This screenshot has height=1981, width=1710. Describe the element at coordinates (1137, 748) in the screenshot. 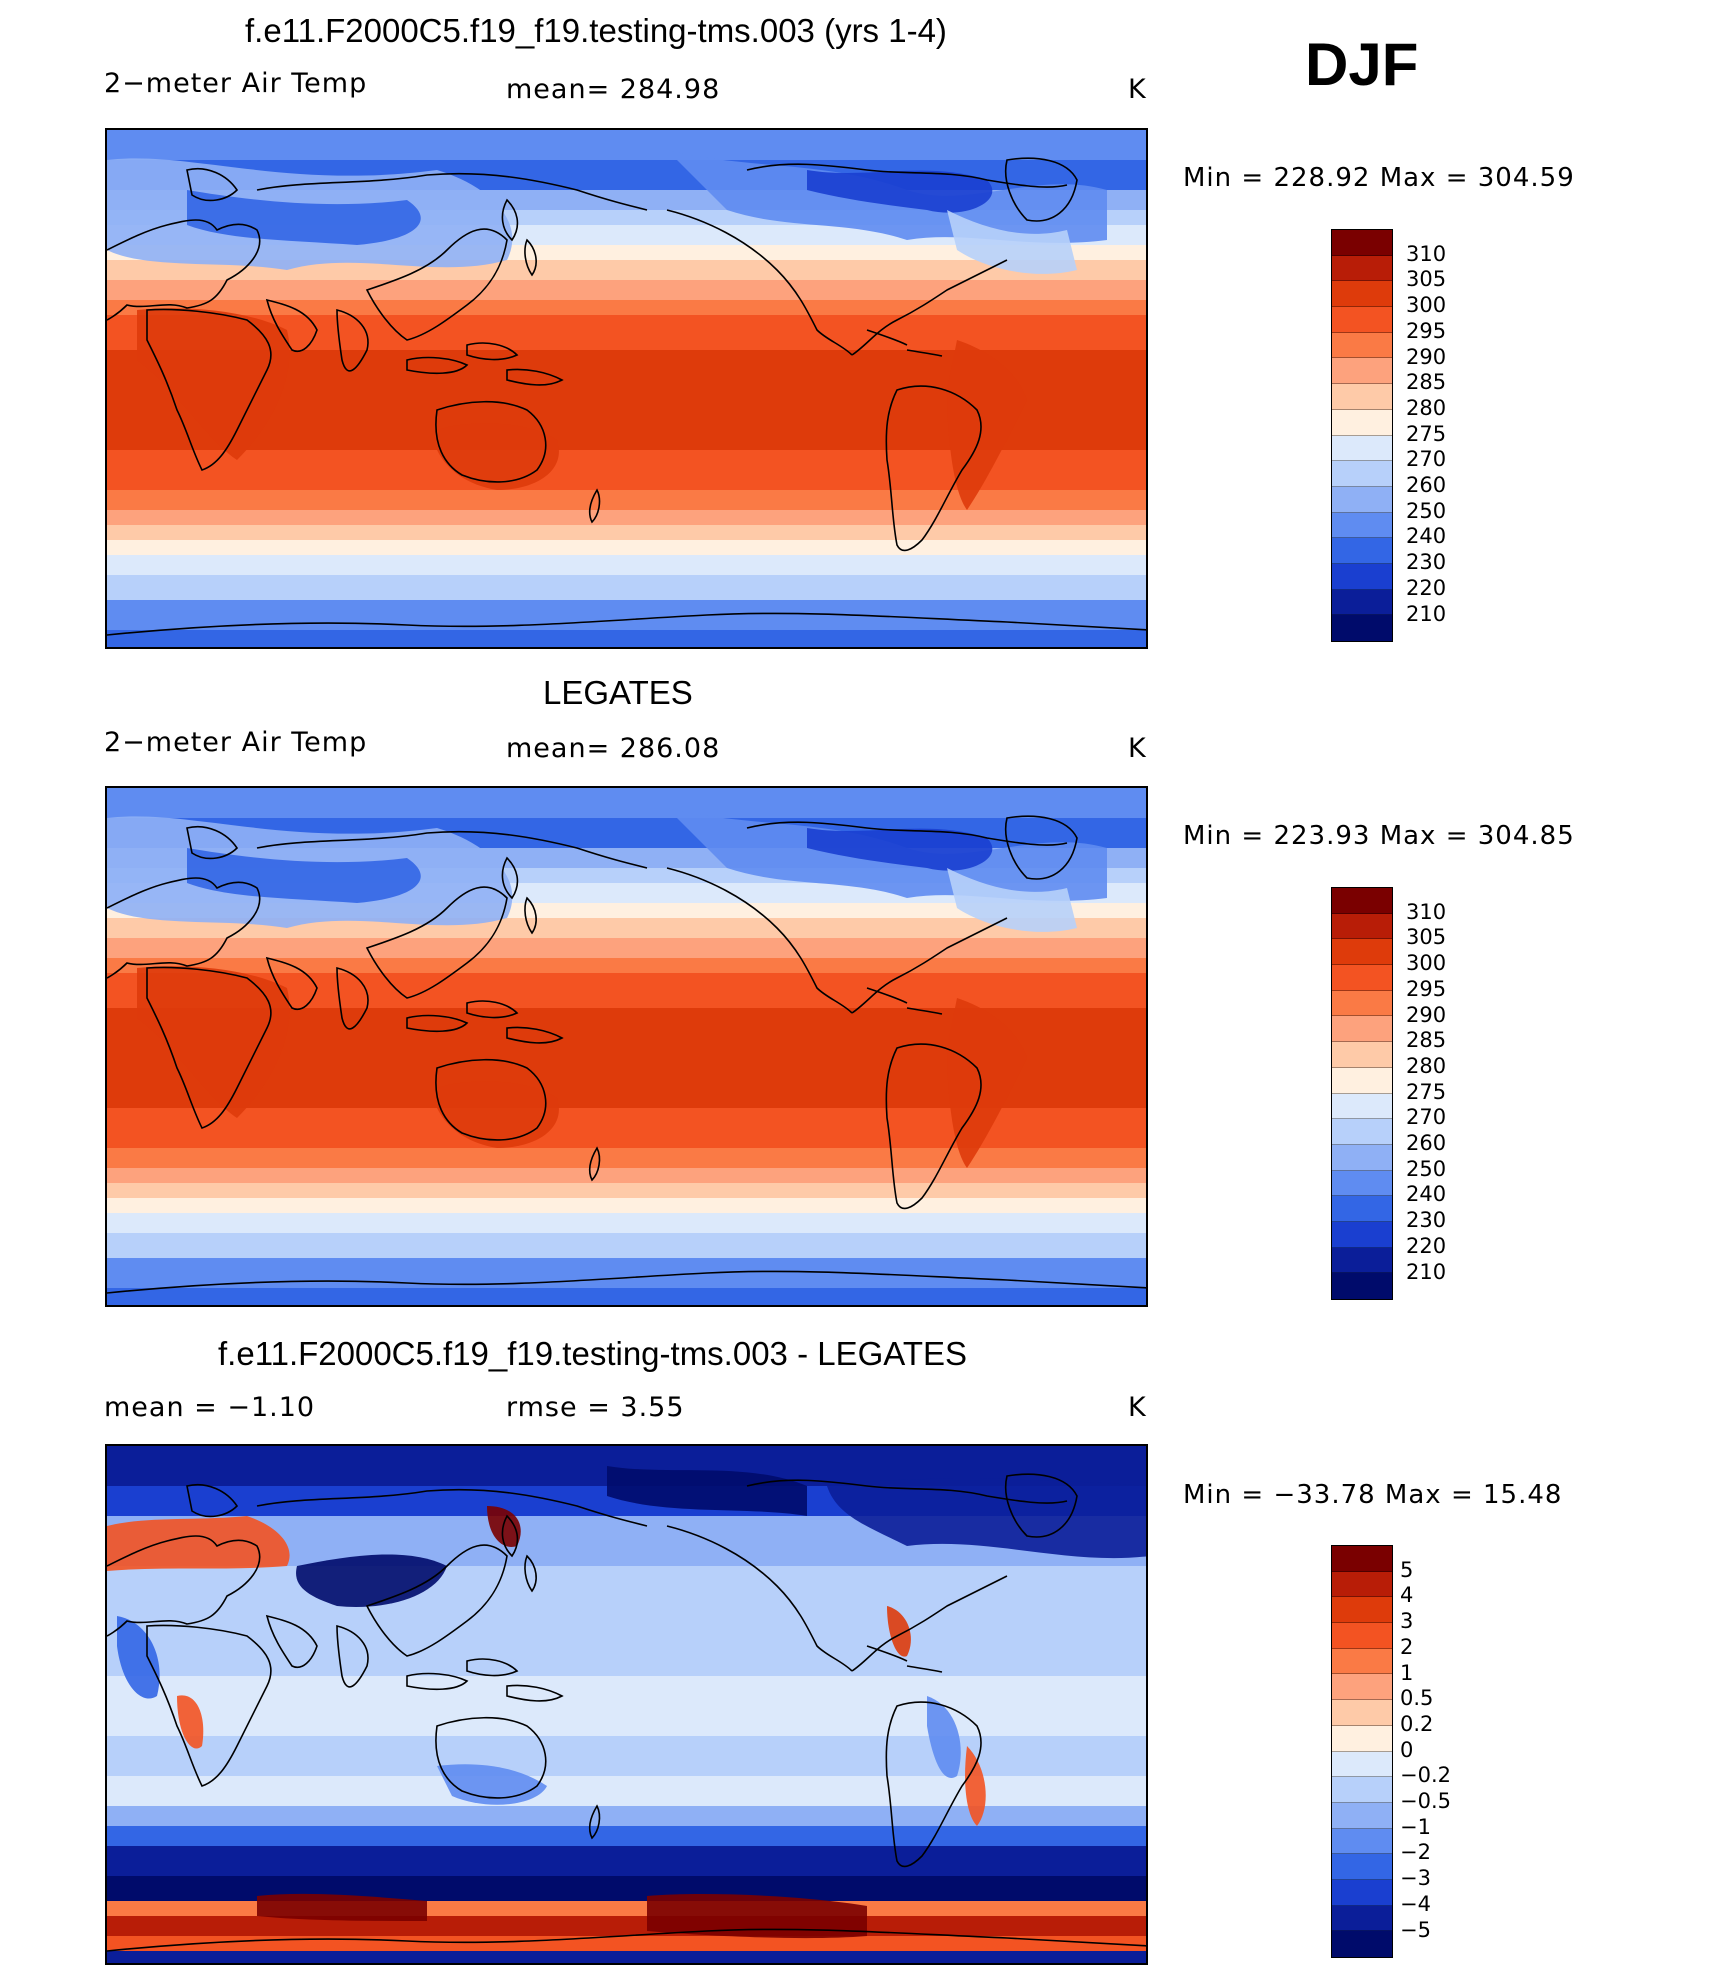

I see `panel-2-unit-label: K` at that location.